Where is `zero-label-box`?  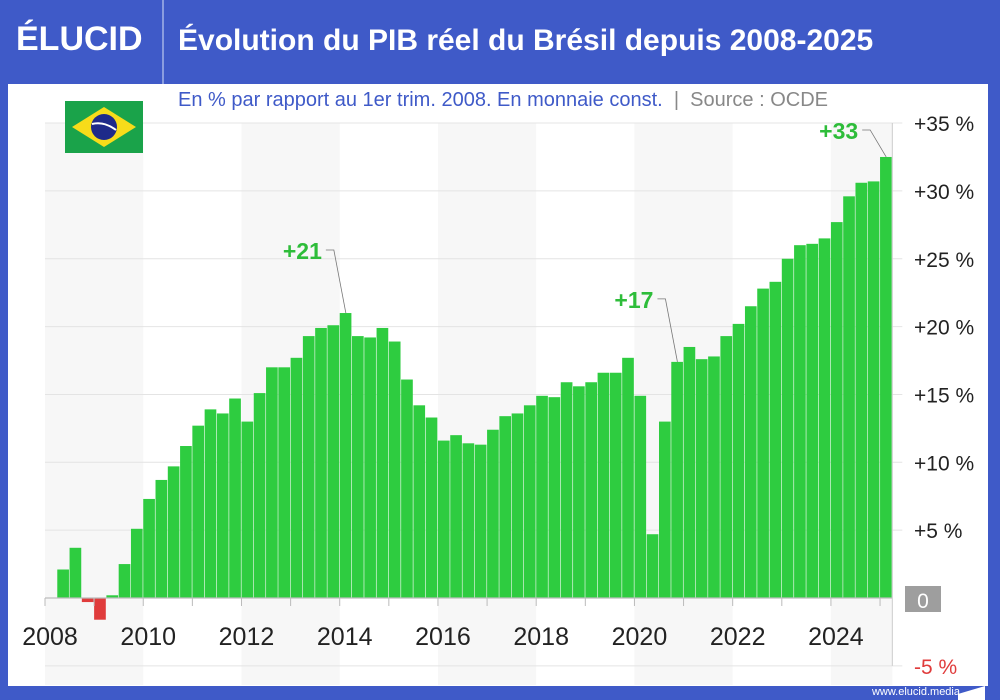
zero-label-box is located at coordinates (923, 599).